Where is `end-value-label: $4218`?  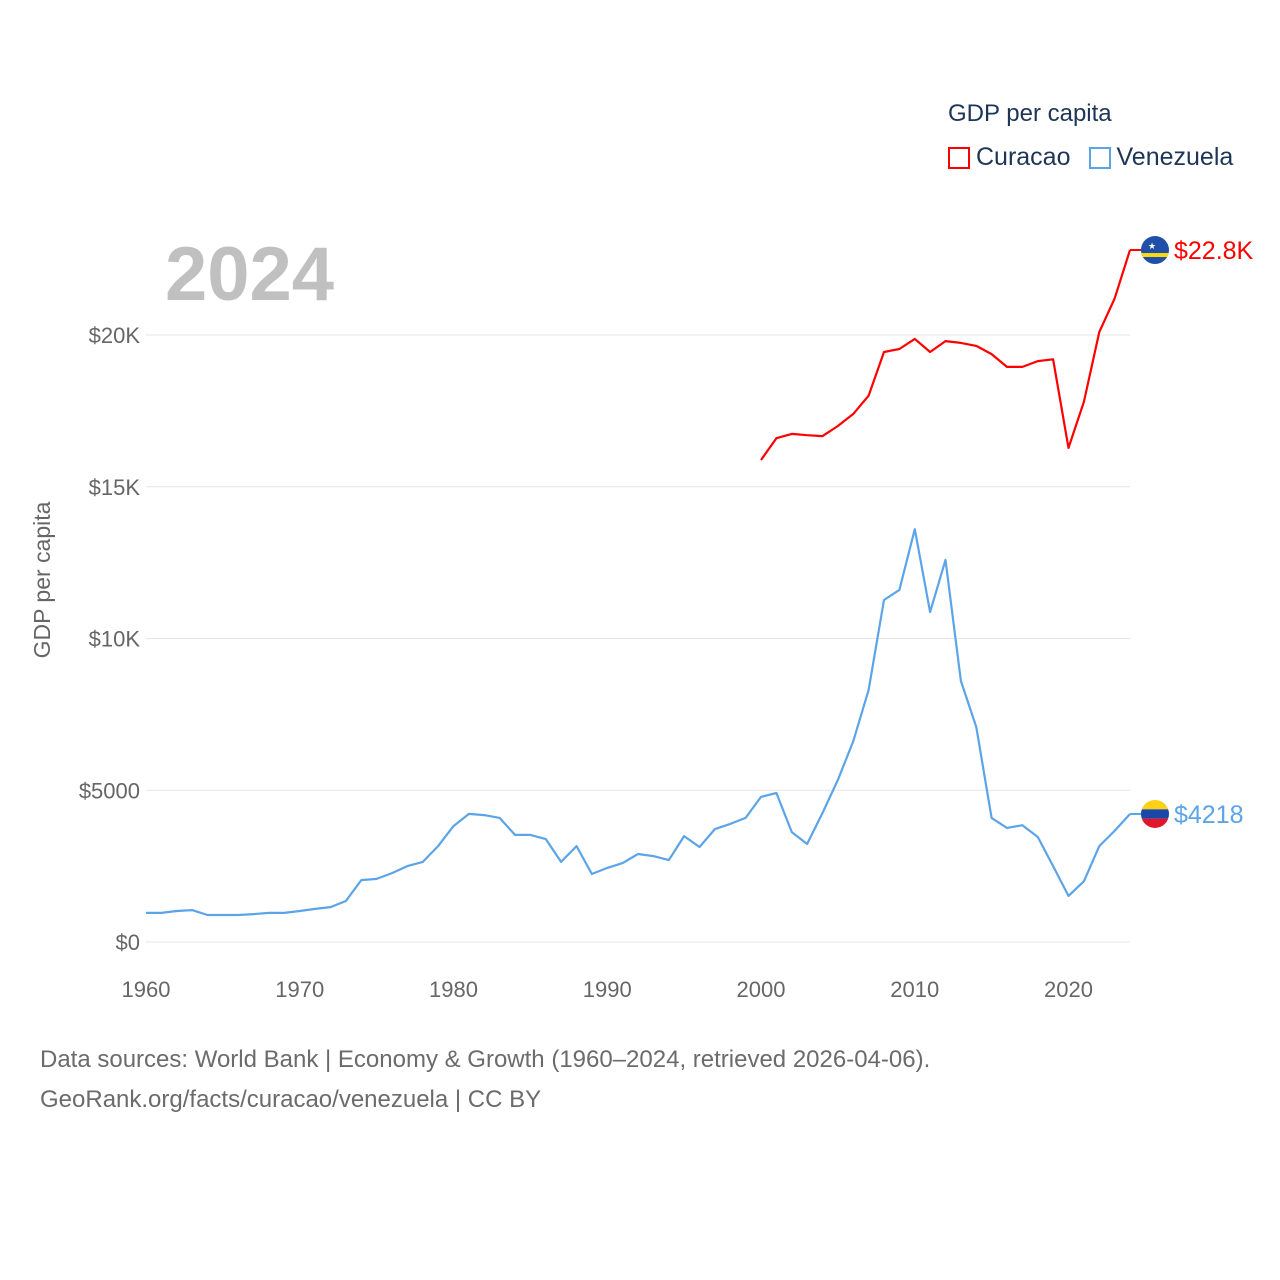
end-value-label: $4218 is located at coordinates (1209, 815).